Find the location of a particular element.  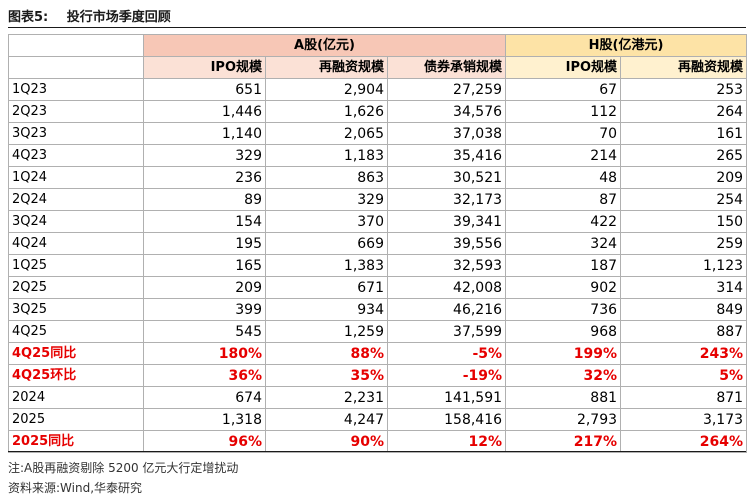

col-h-refinancing: 再融资规模 is located at coordinates (684, 67).